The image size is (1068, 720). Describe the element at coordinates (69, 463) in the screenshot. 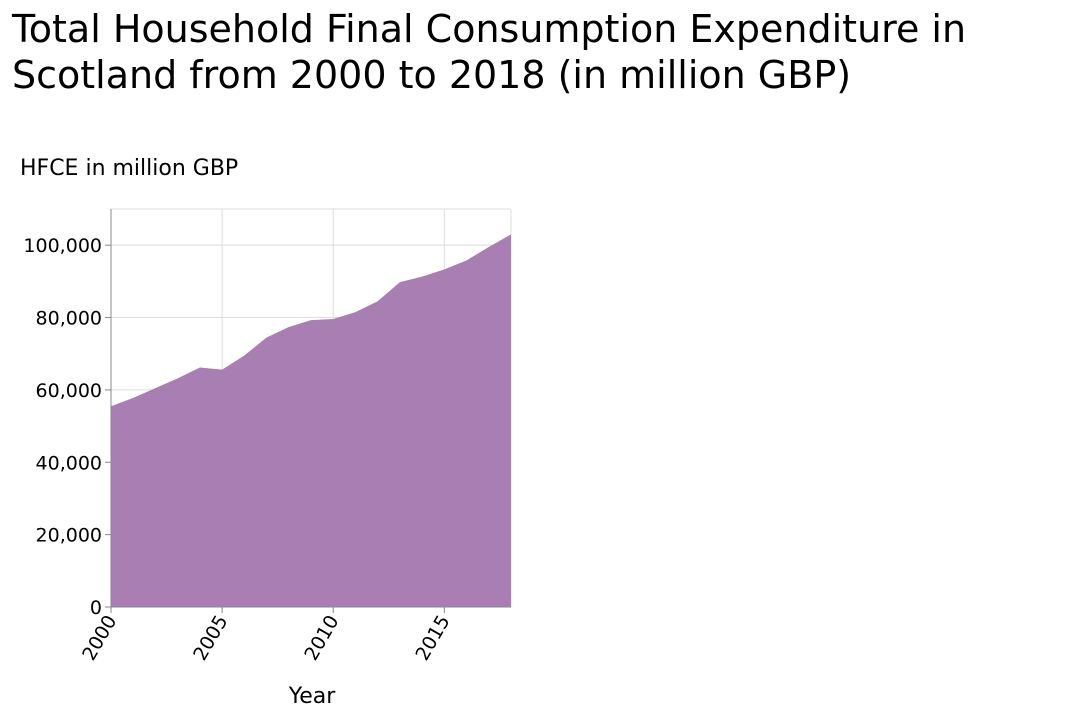

I see `y-tick-label: 40,000` at that location.